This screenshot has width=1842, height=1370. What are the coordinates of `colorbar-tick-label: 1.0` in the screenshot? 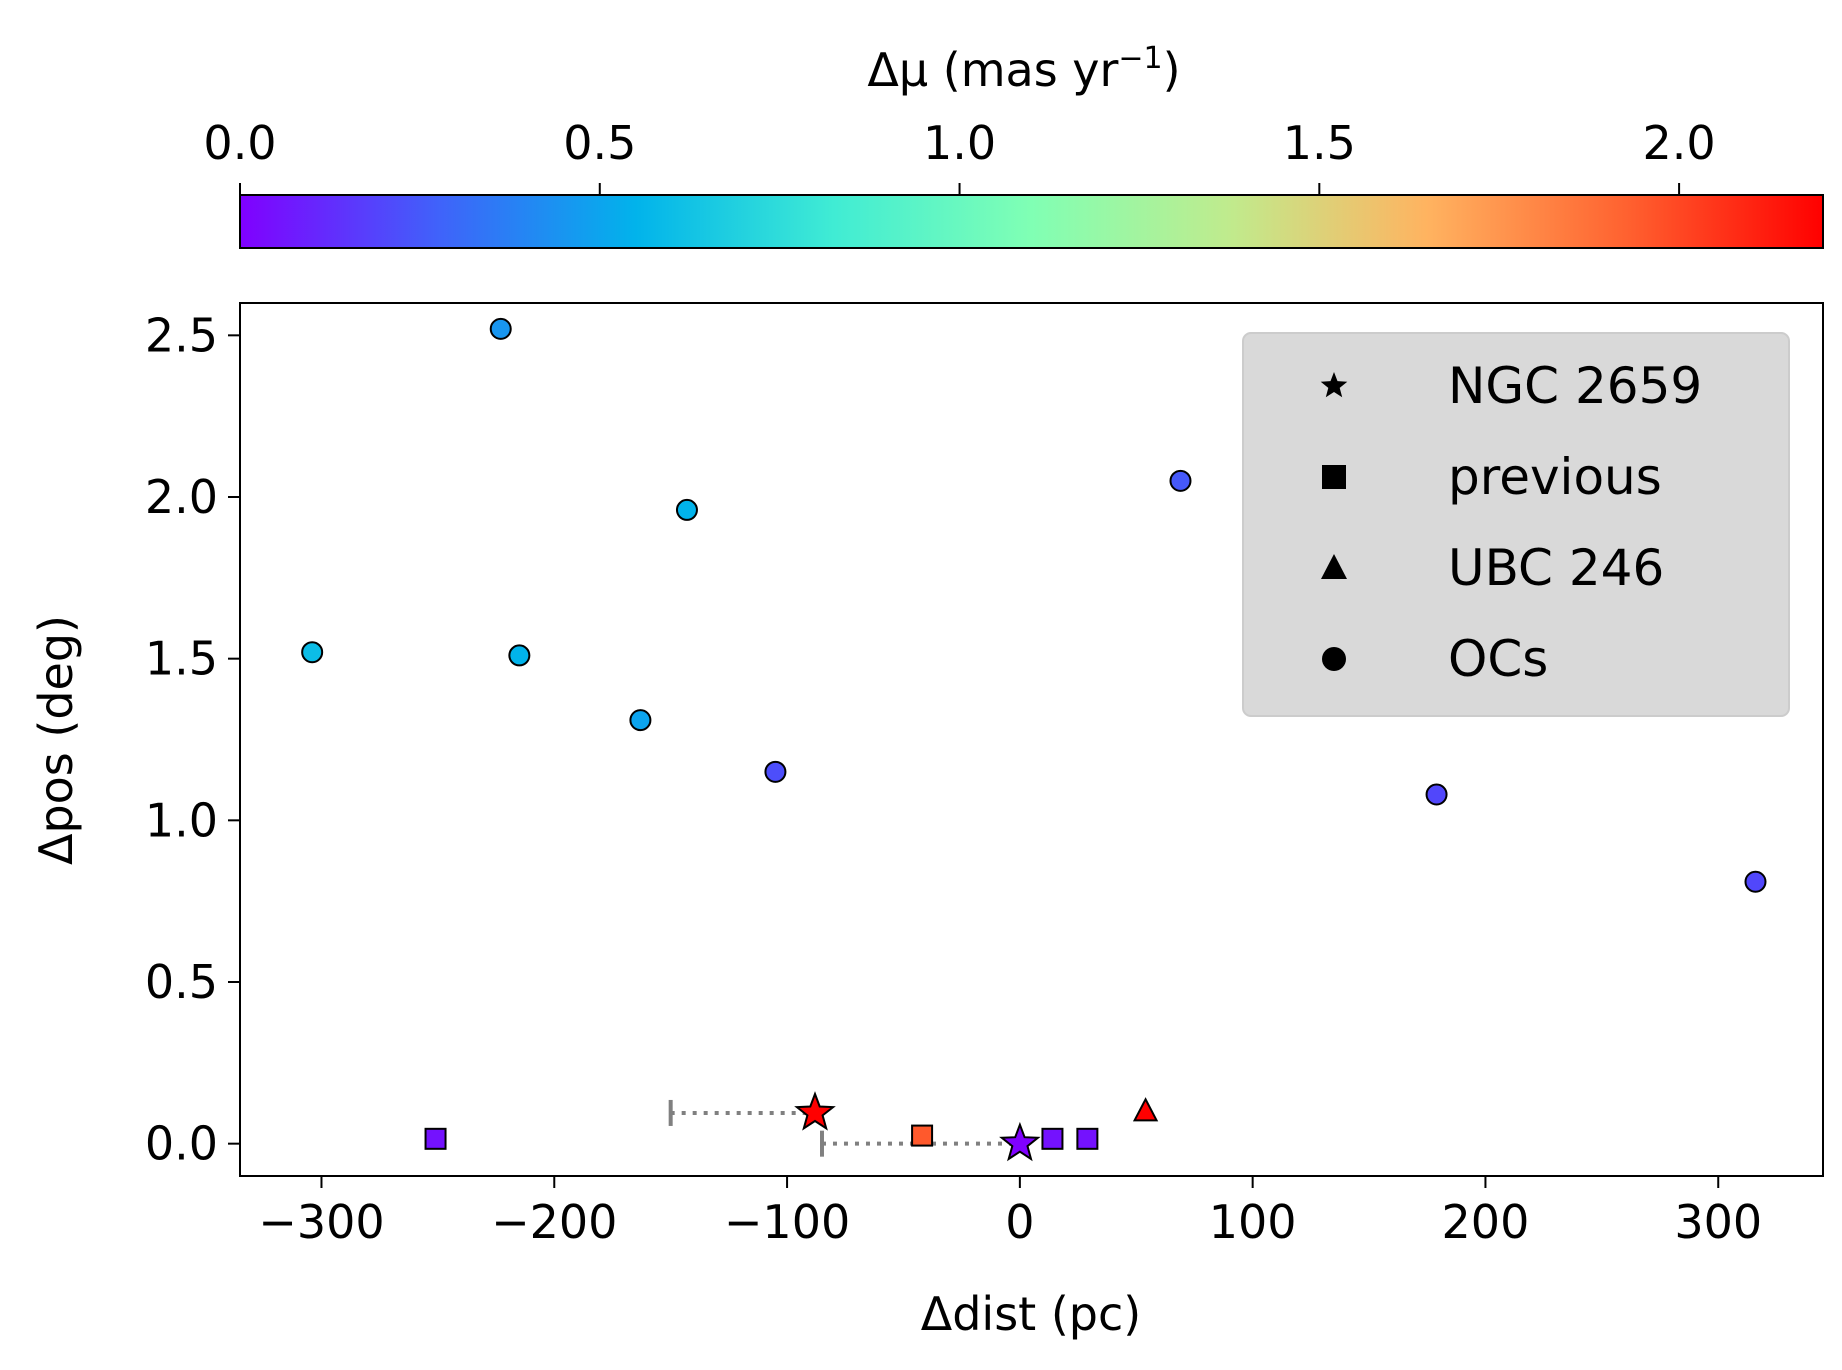 It's located at (959, 143).